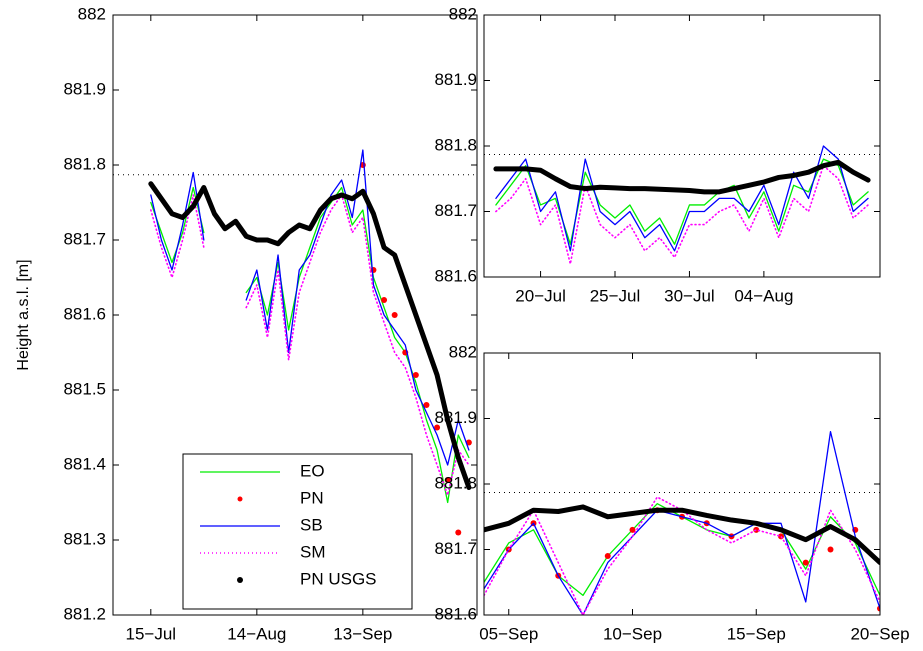 The image size is (923, 651). Describe the element at coordinates (632, 633) in the screenshot. I see `x-tick-label: 10−Sep` at that location.